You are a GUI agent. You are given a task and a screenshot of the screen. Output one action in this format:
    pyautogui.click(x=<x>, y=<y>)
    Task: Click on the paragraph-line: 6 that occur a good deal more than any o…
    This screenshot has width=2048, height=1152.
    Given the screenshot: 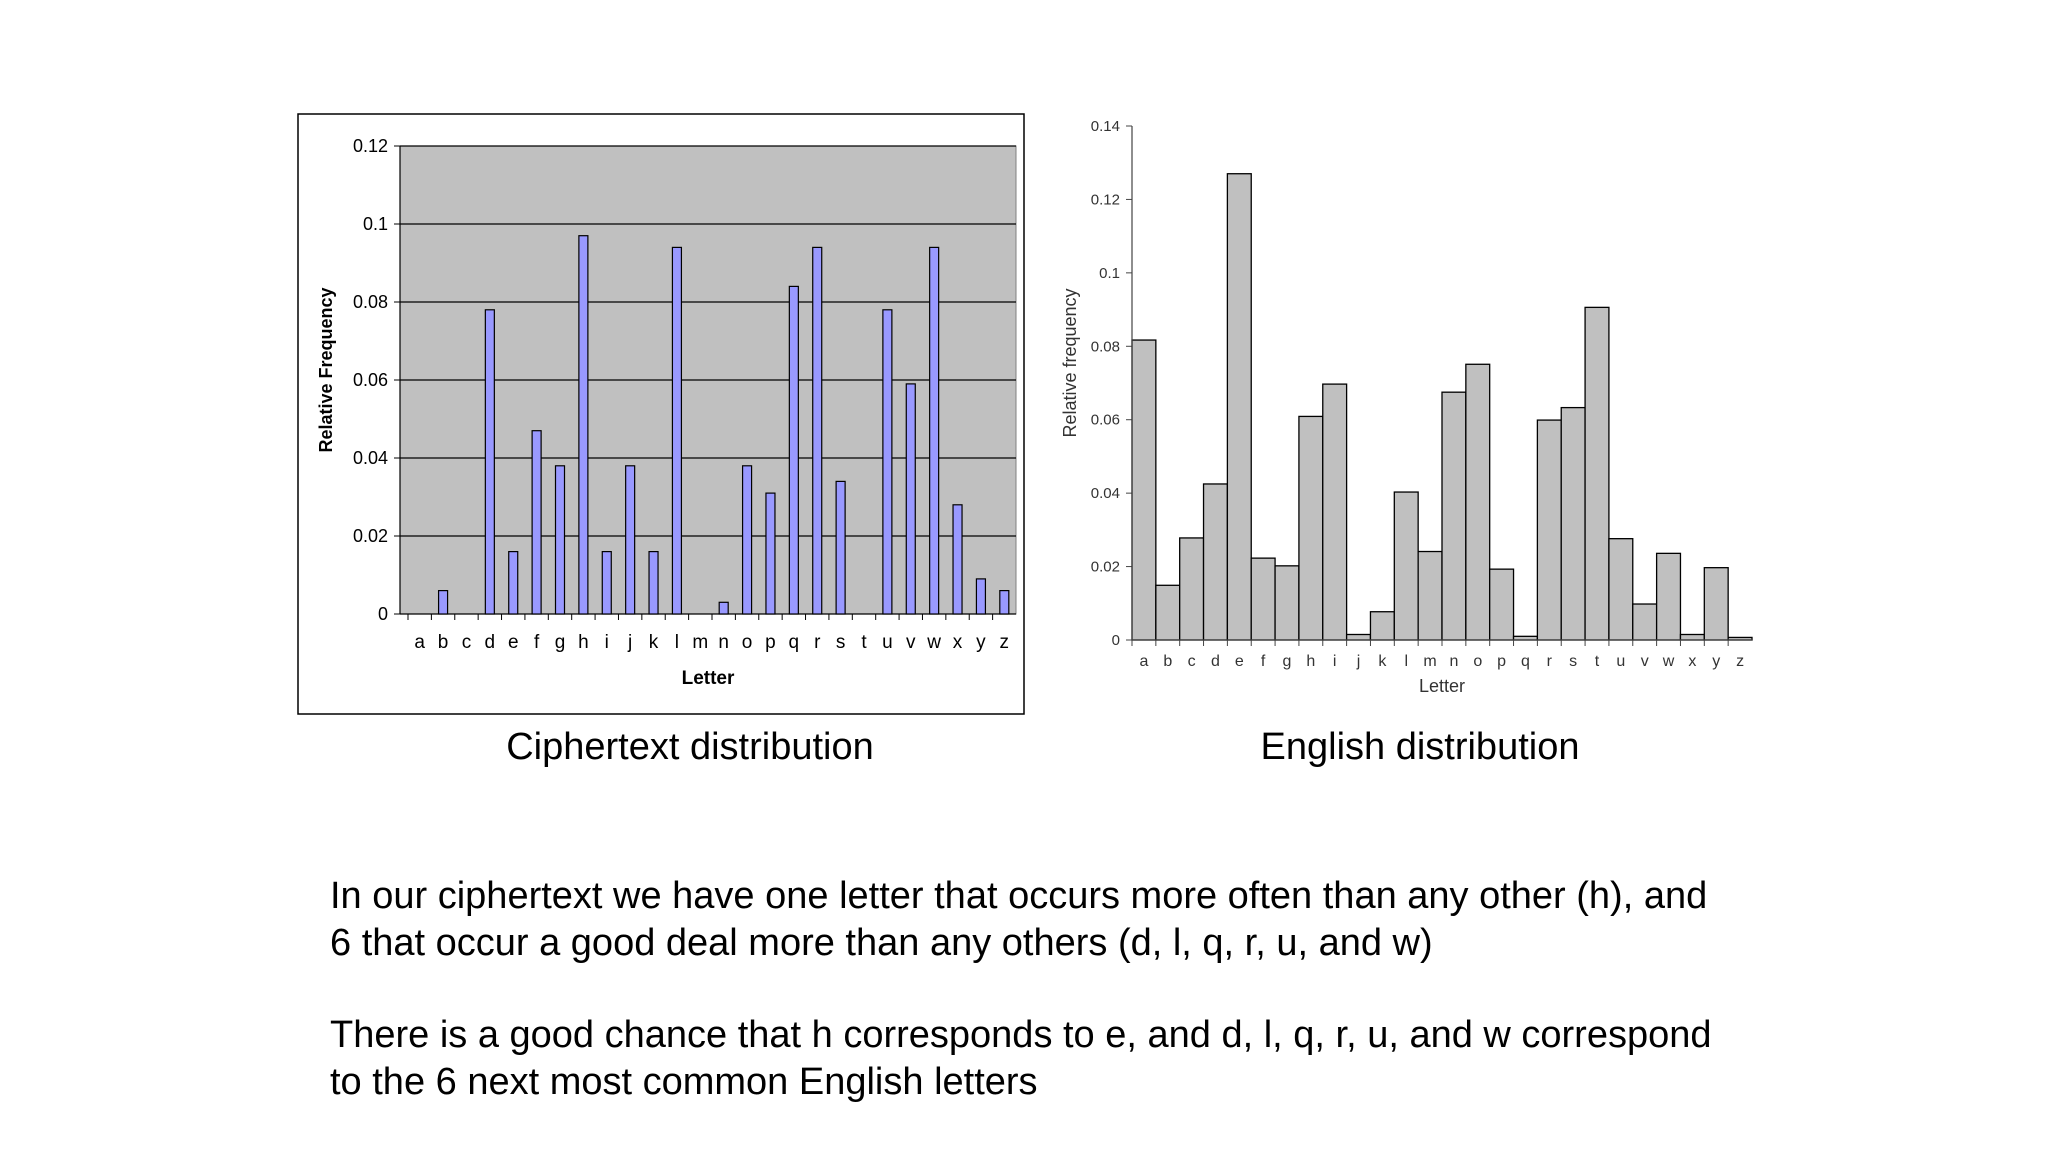 What is the action you would take?
    pyautogui.click(x=881, y=943)
    